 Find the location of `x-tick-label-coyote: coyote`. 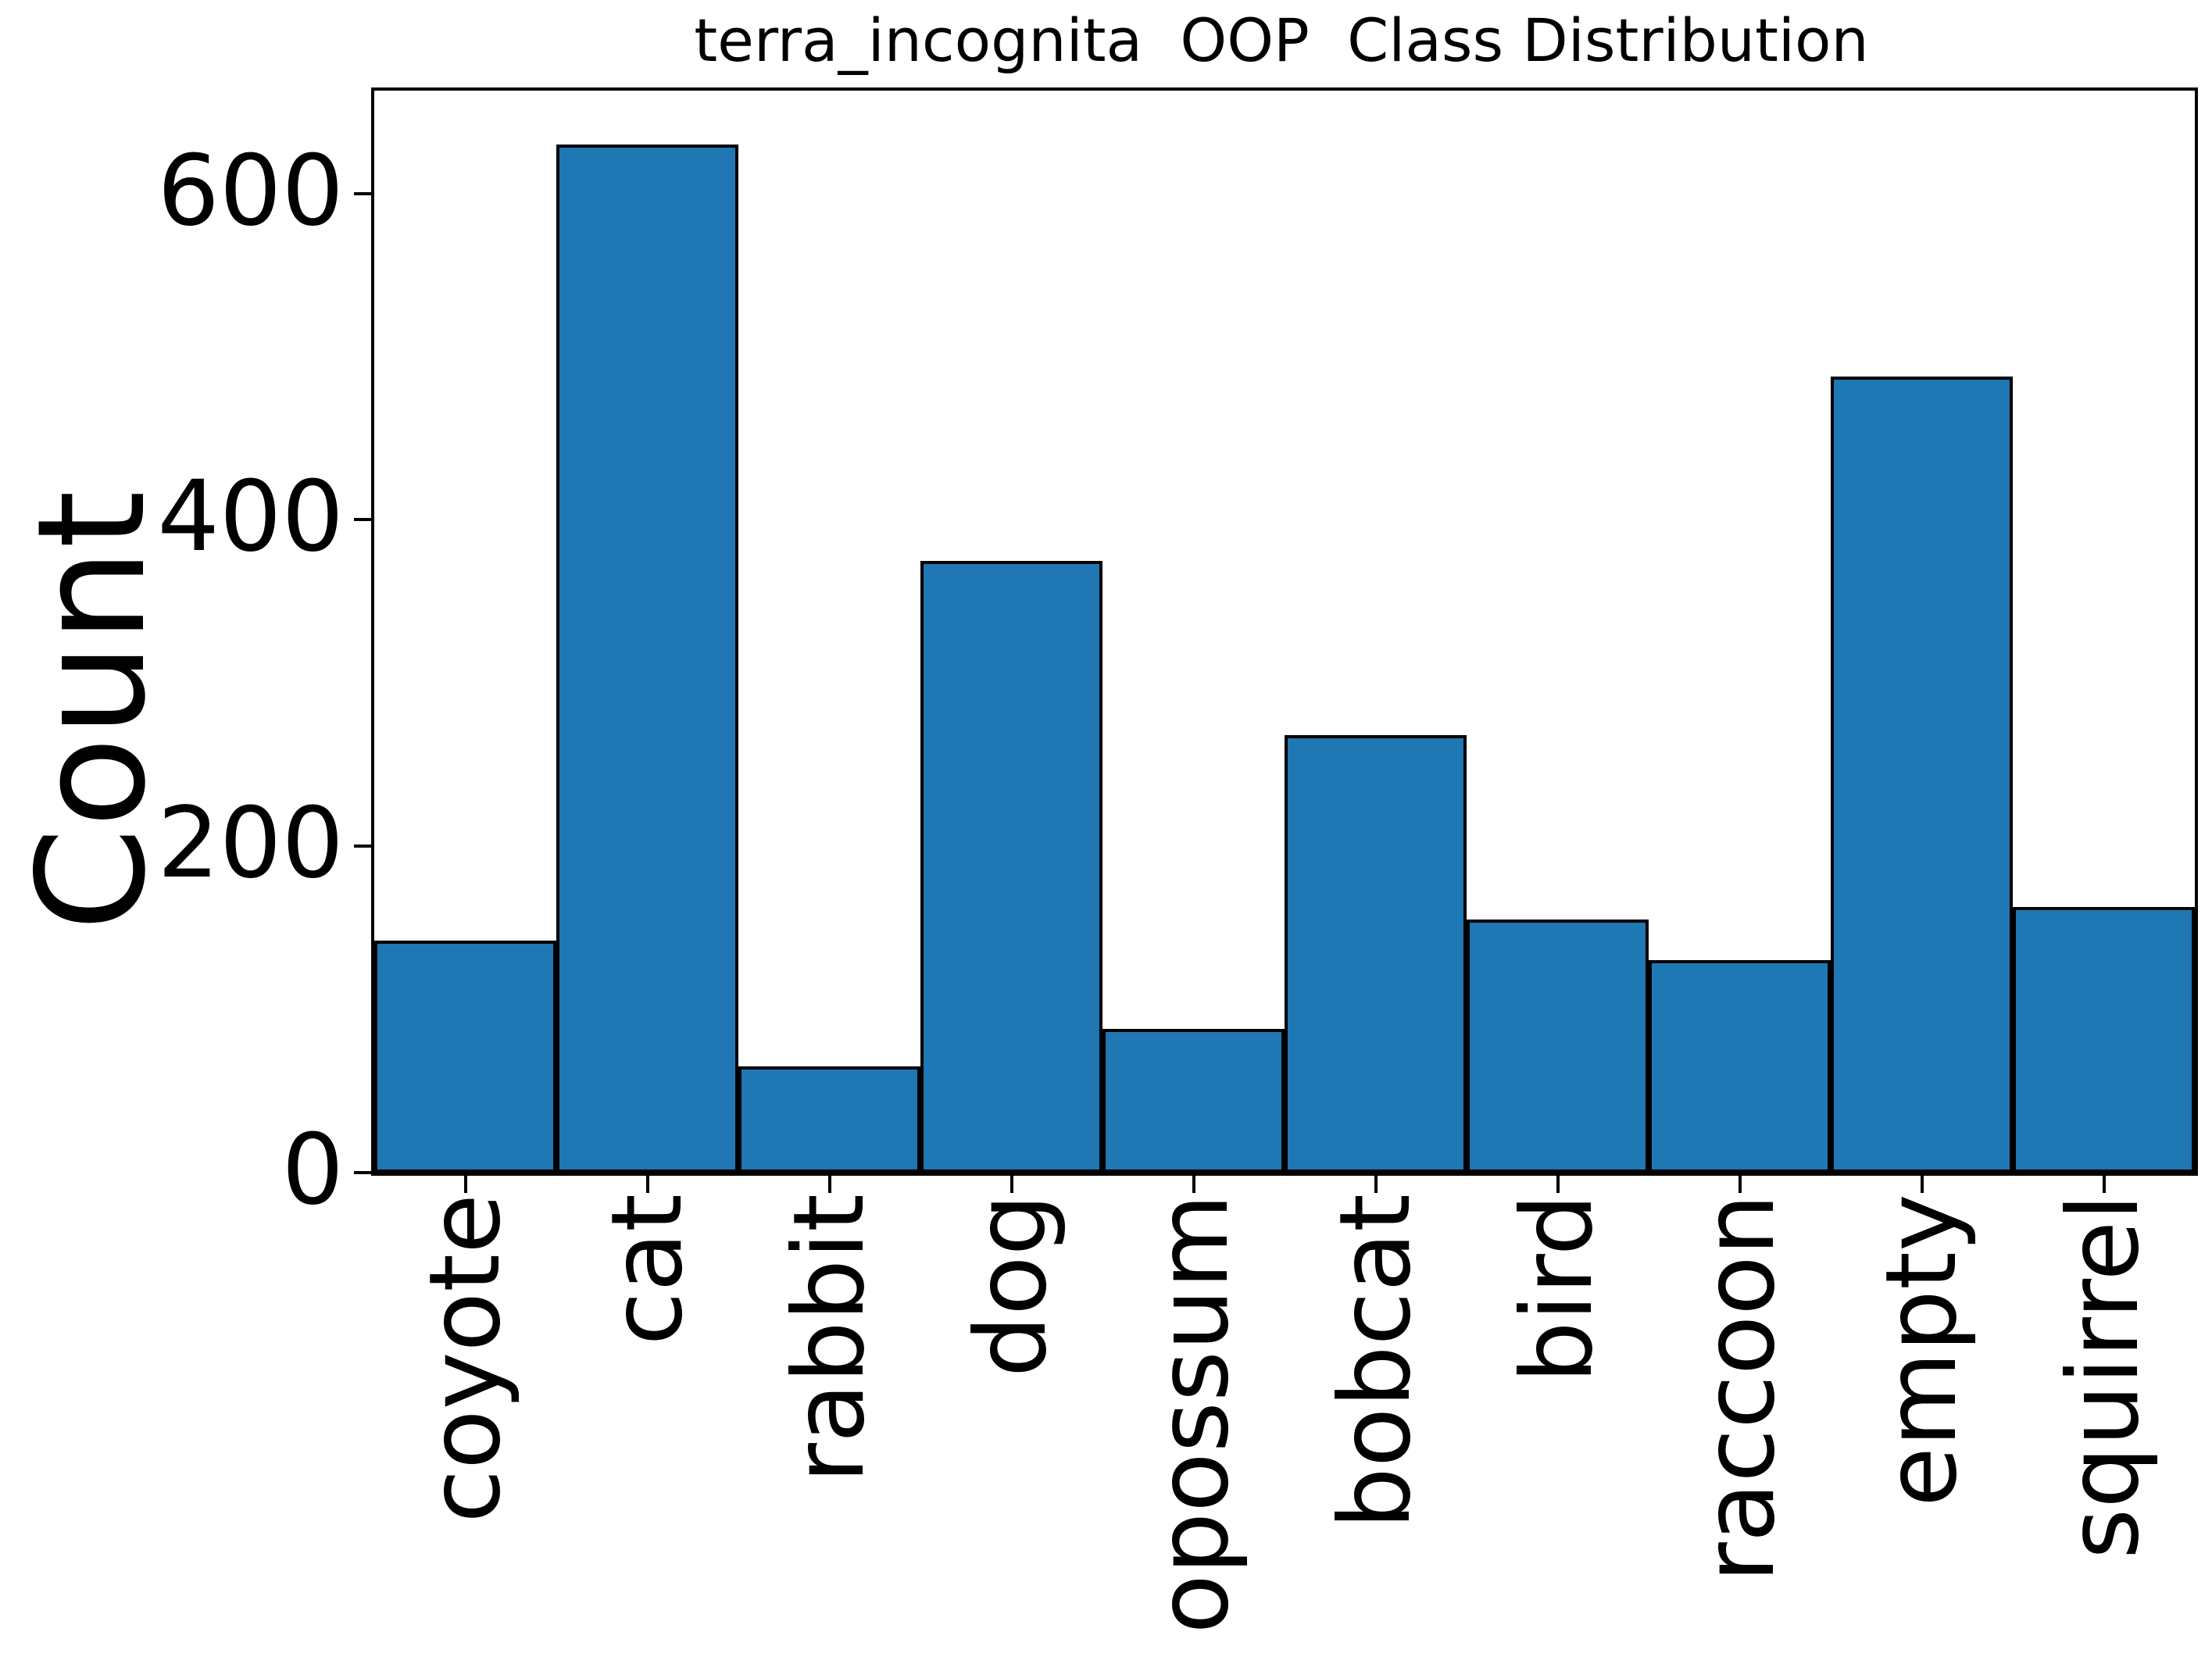

x-tick-label-coyote: coyote is located at coordinates (465, 1358).